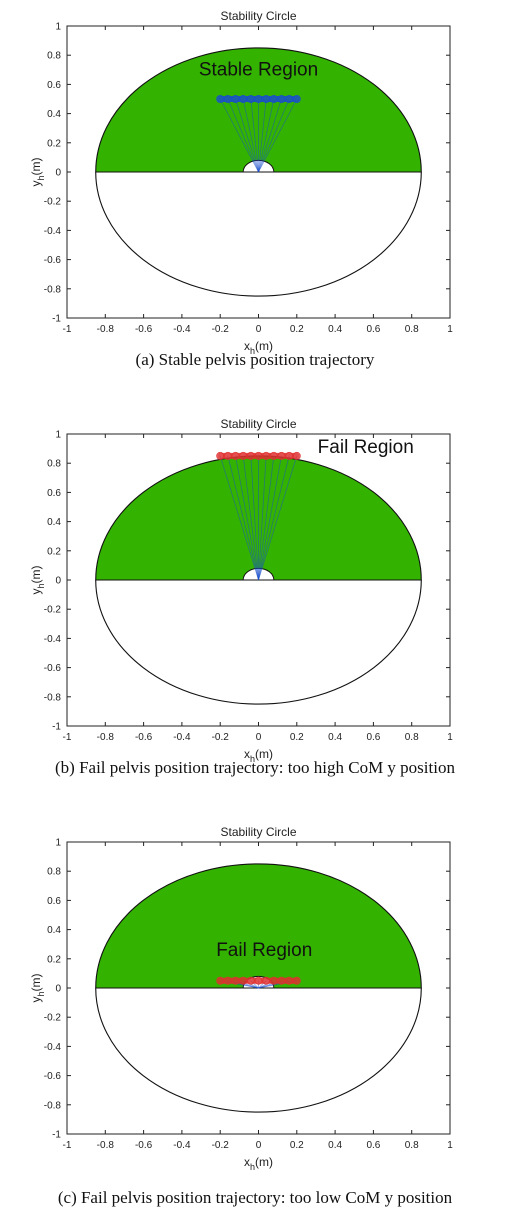  What do you see at coordinates (255, 359) in the screenshot?
I see `caption-a: (a) Stable pelvis position trajectory` at bounding box center [255, 359].